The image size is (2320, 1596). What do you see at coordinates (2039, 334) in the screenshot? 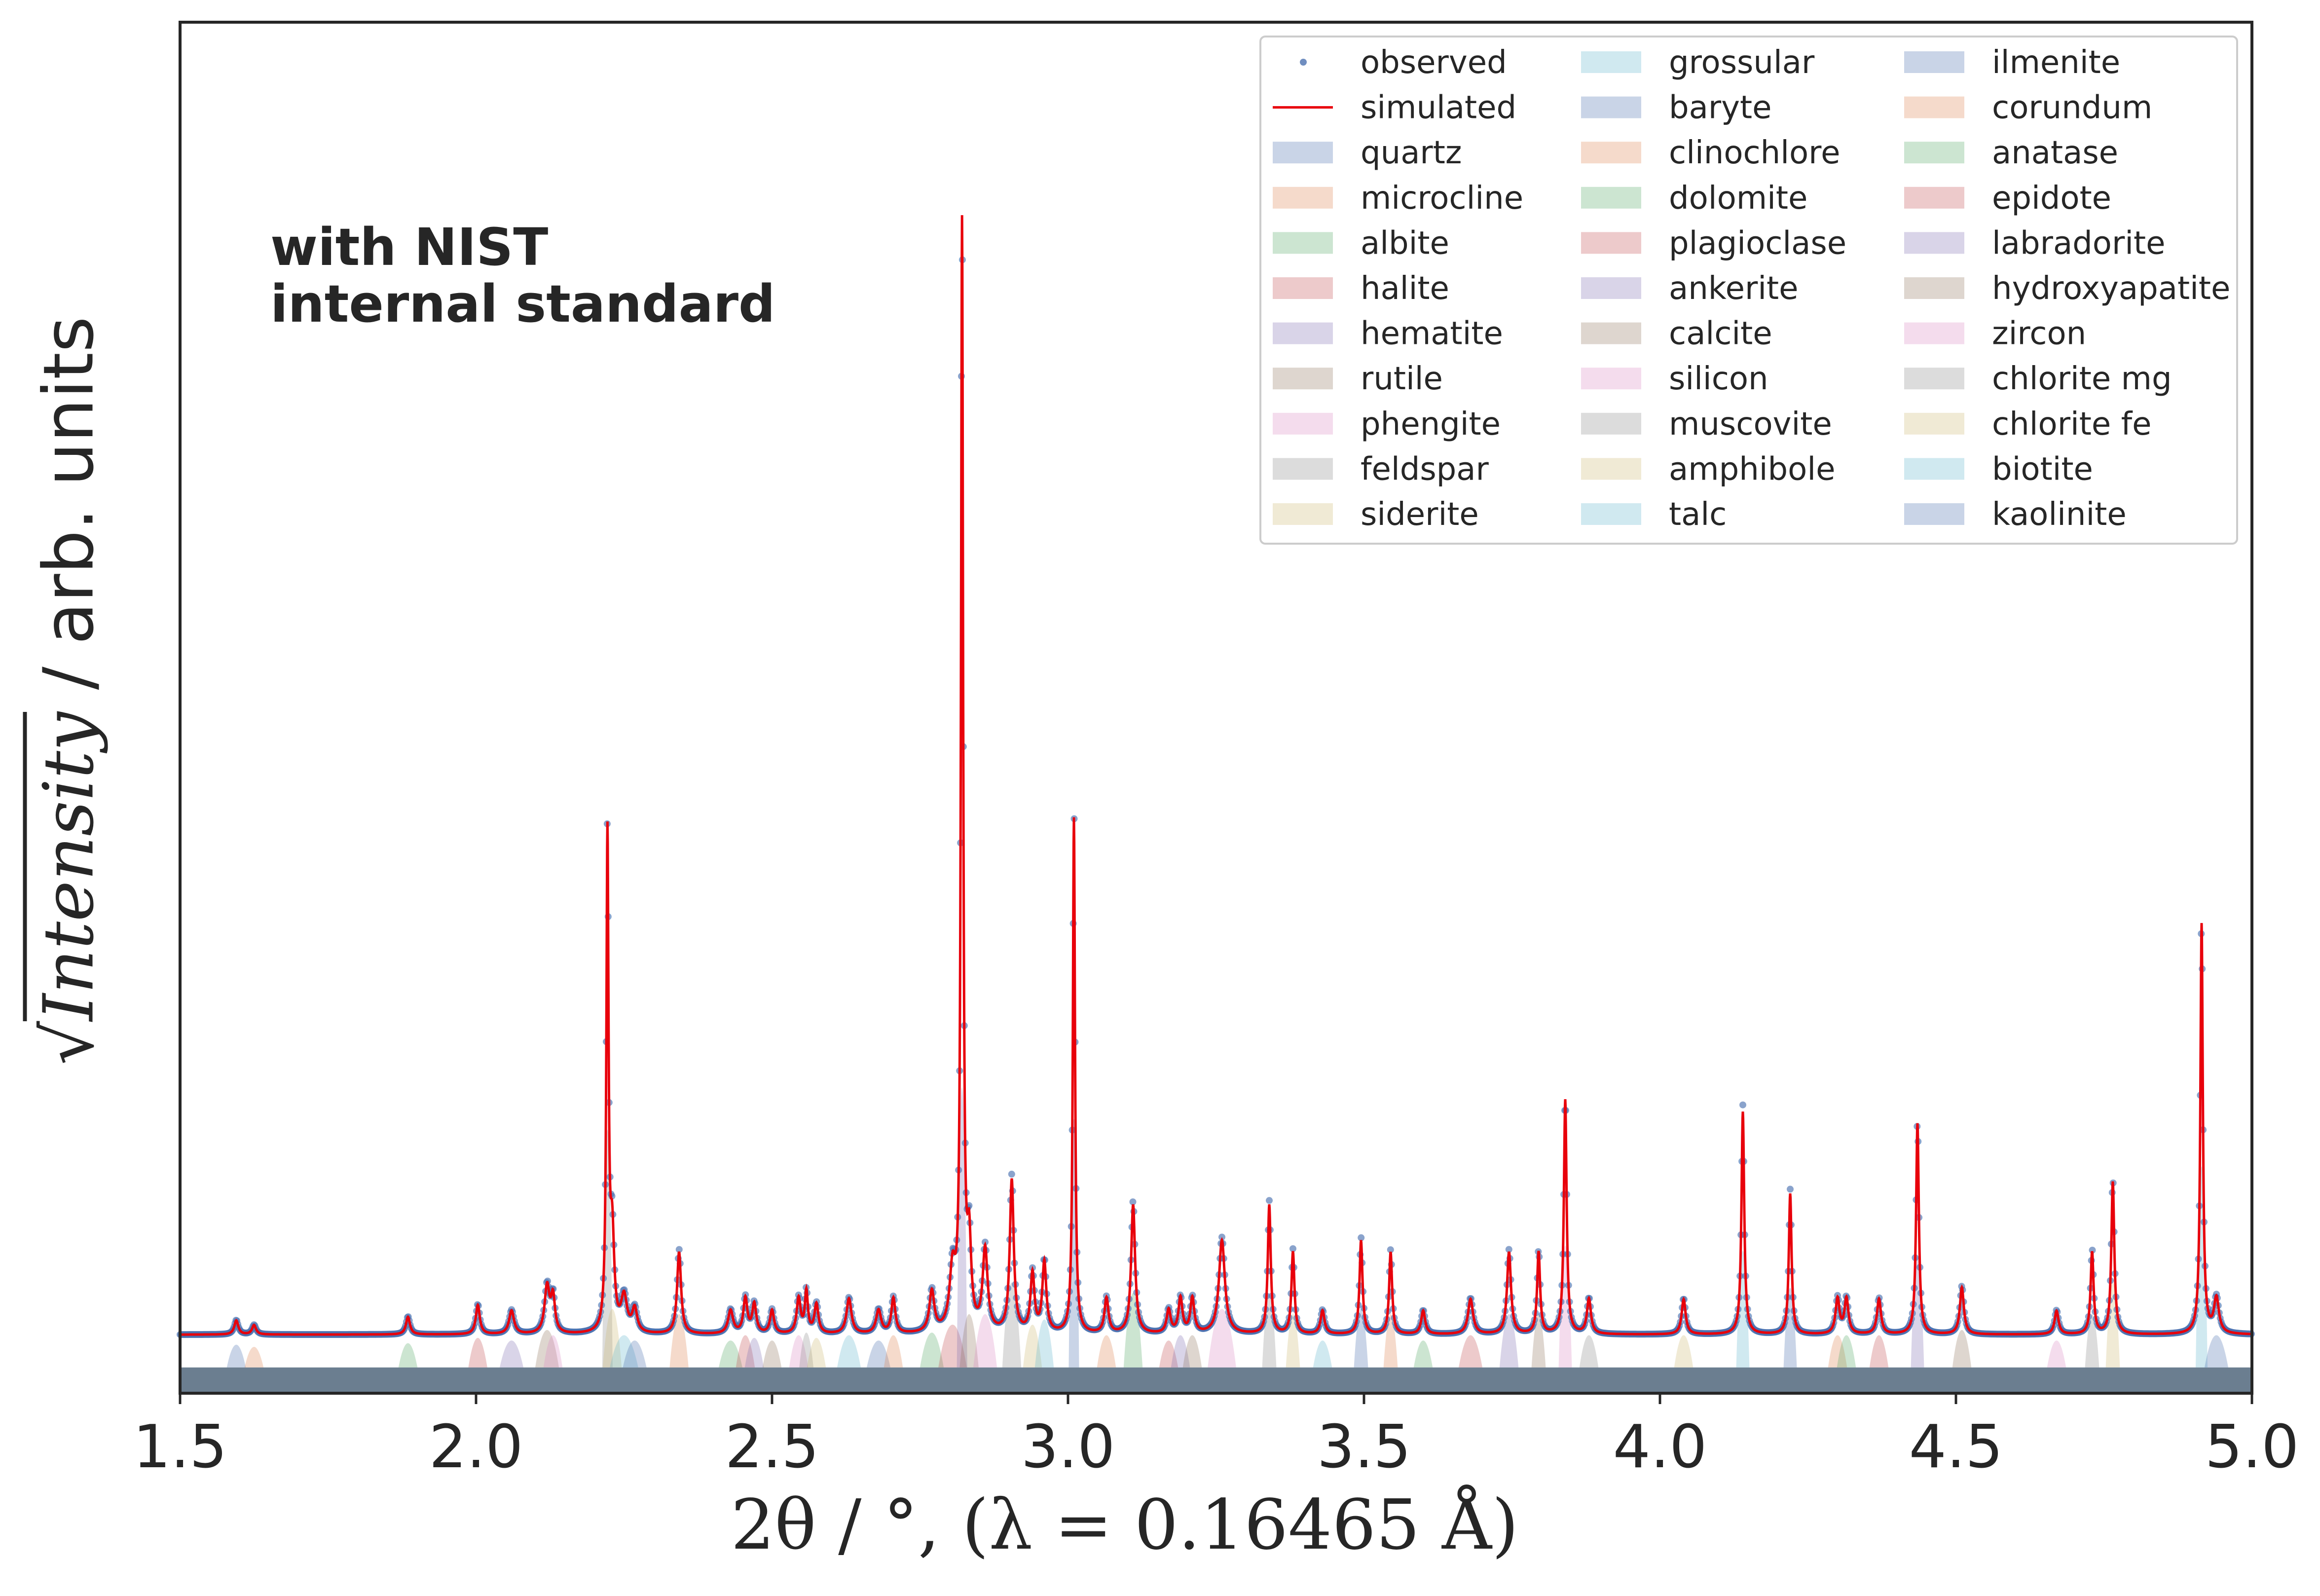
I see `legend-entry-label: zircon` at bounding box center [2039, 334].